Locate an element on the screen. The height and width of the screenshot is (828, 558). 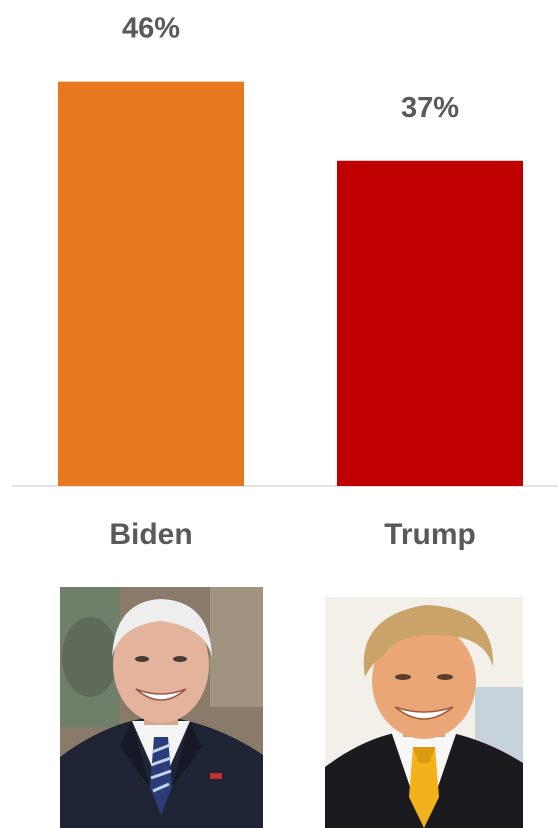
category-label-biden: Biden is located at coordinates (150, 534).